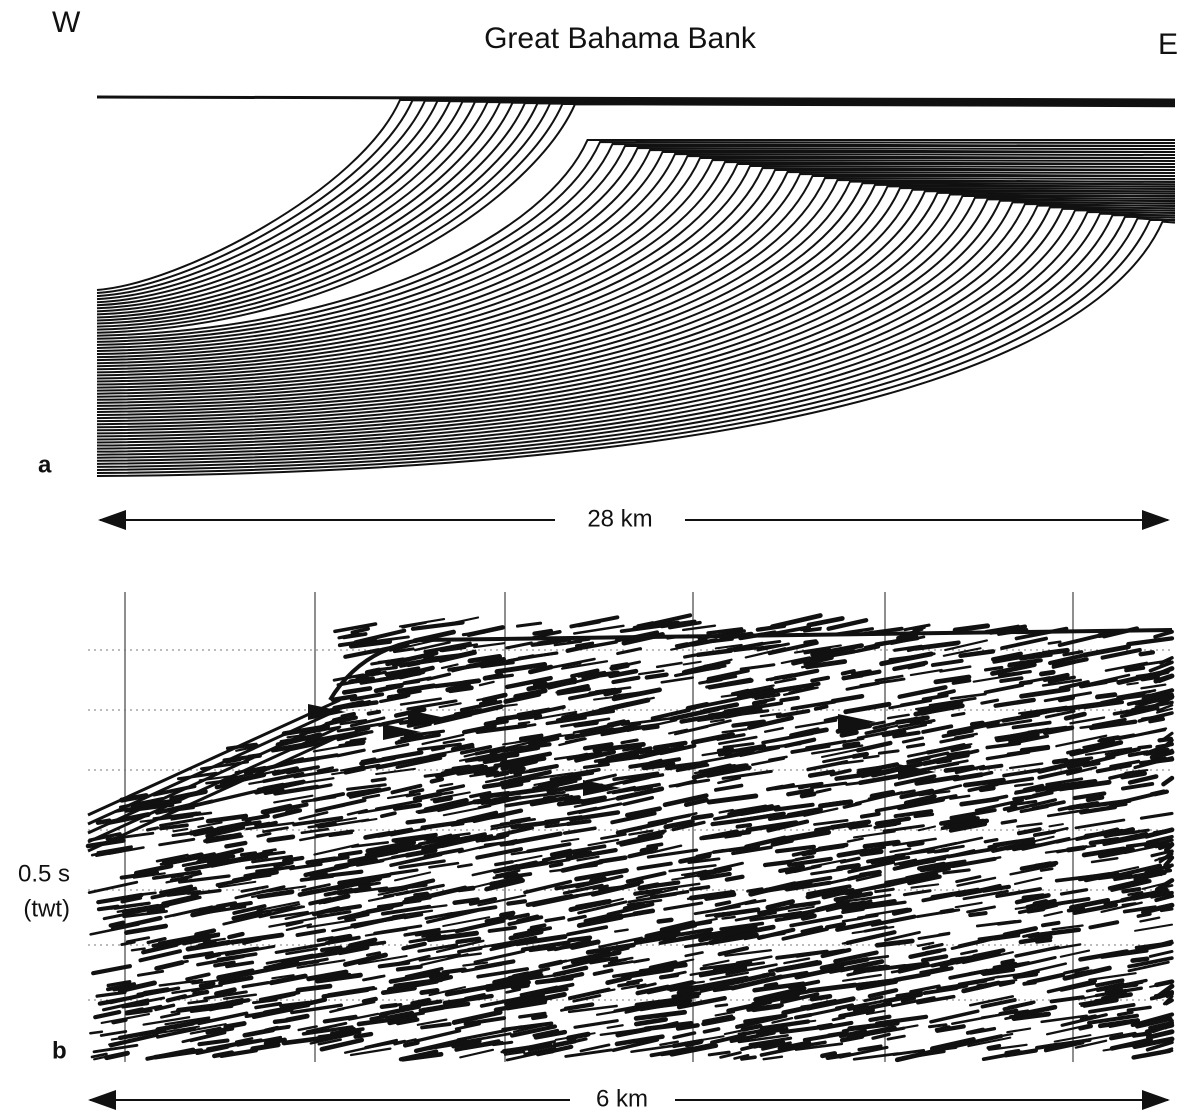 The width and height of the screenshot is (1185, 1116). Describe the element at coordinates (602, 788) in the screenshot. I see `arrowhead` at that location.